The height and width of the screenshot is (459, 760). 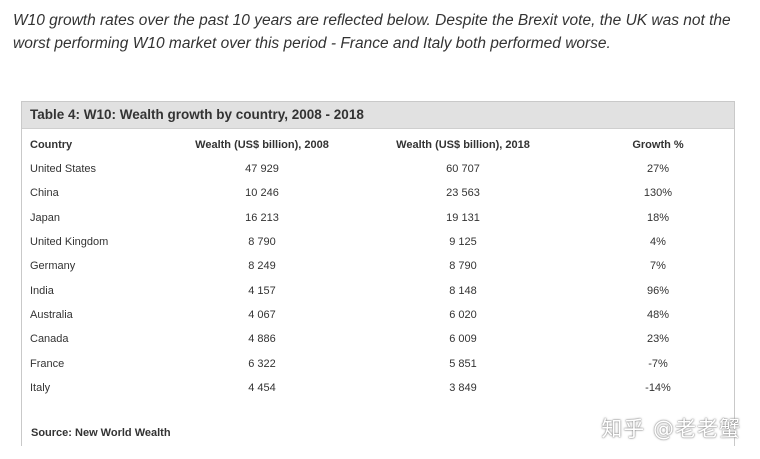 I want to click on cell-wealth-2018: 60 707, so click(x=463, y=169).